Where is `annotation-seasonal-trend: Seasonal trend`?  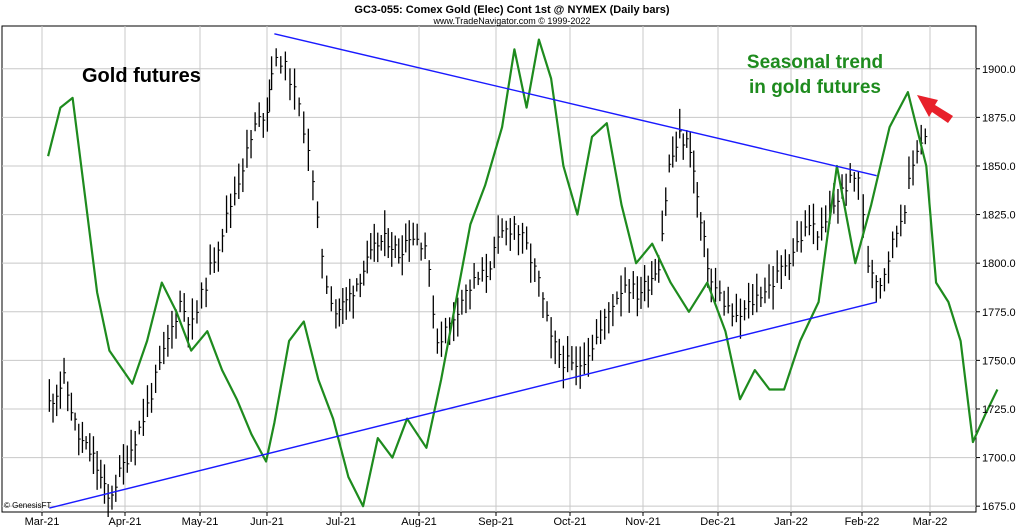 annotation-seasonal-trend: Seasonal trend is located at coordinates (815, 62).